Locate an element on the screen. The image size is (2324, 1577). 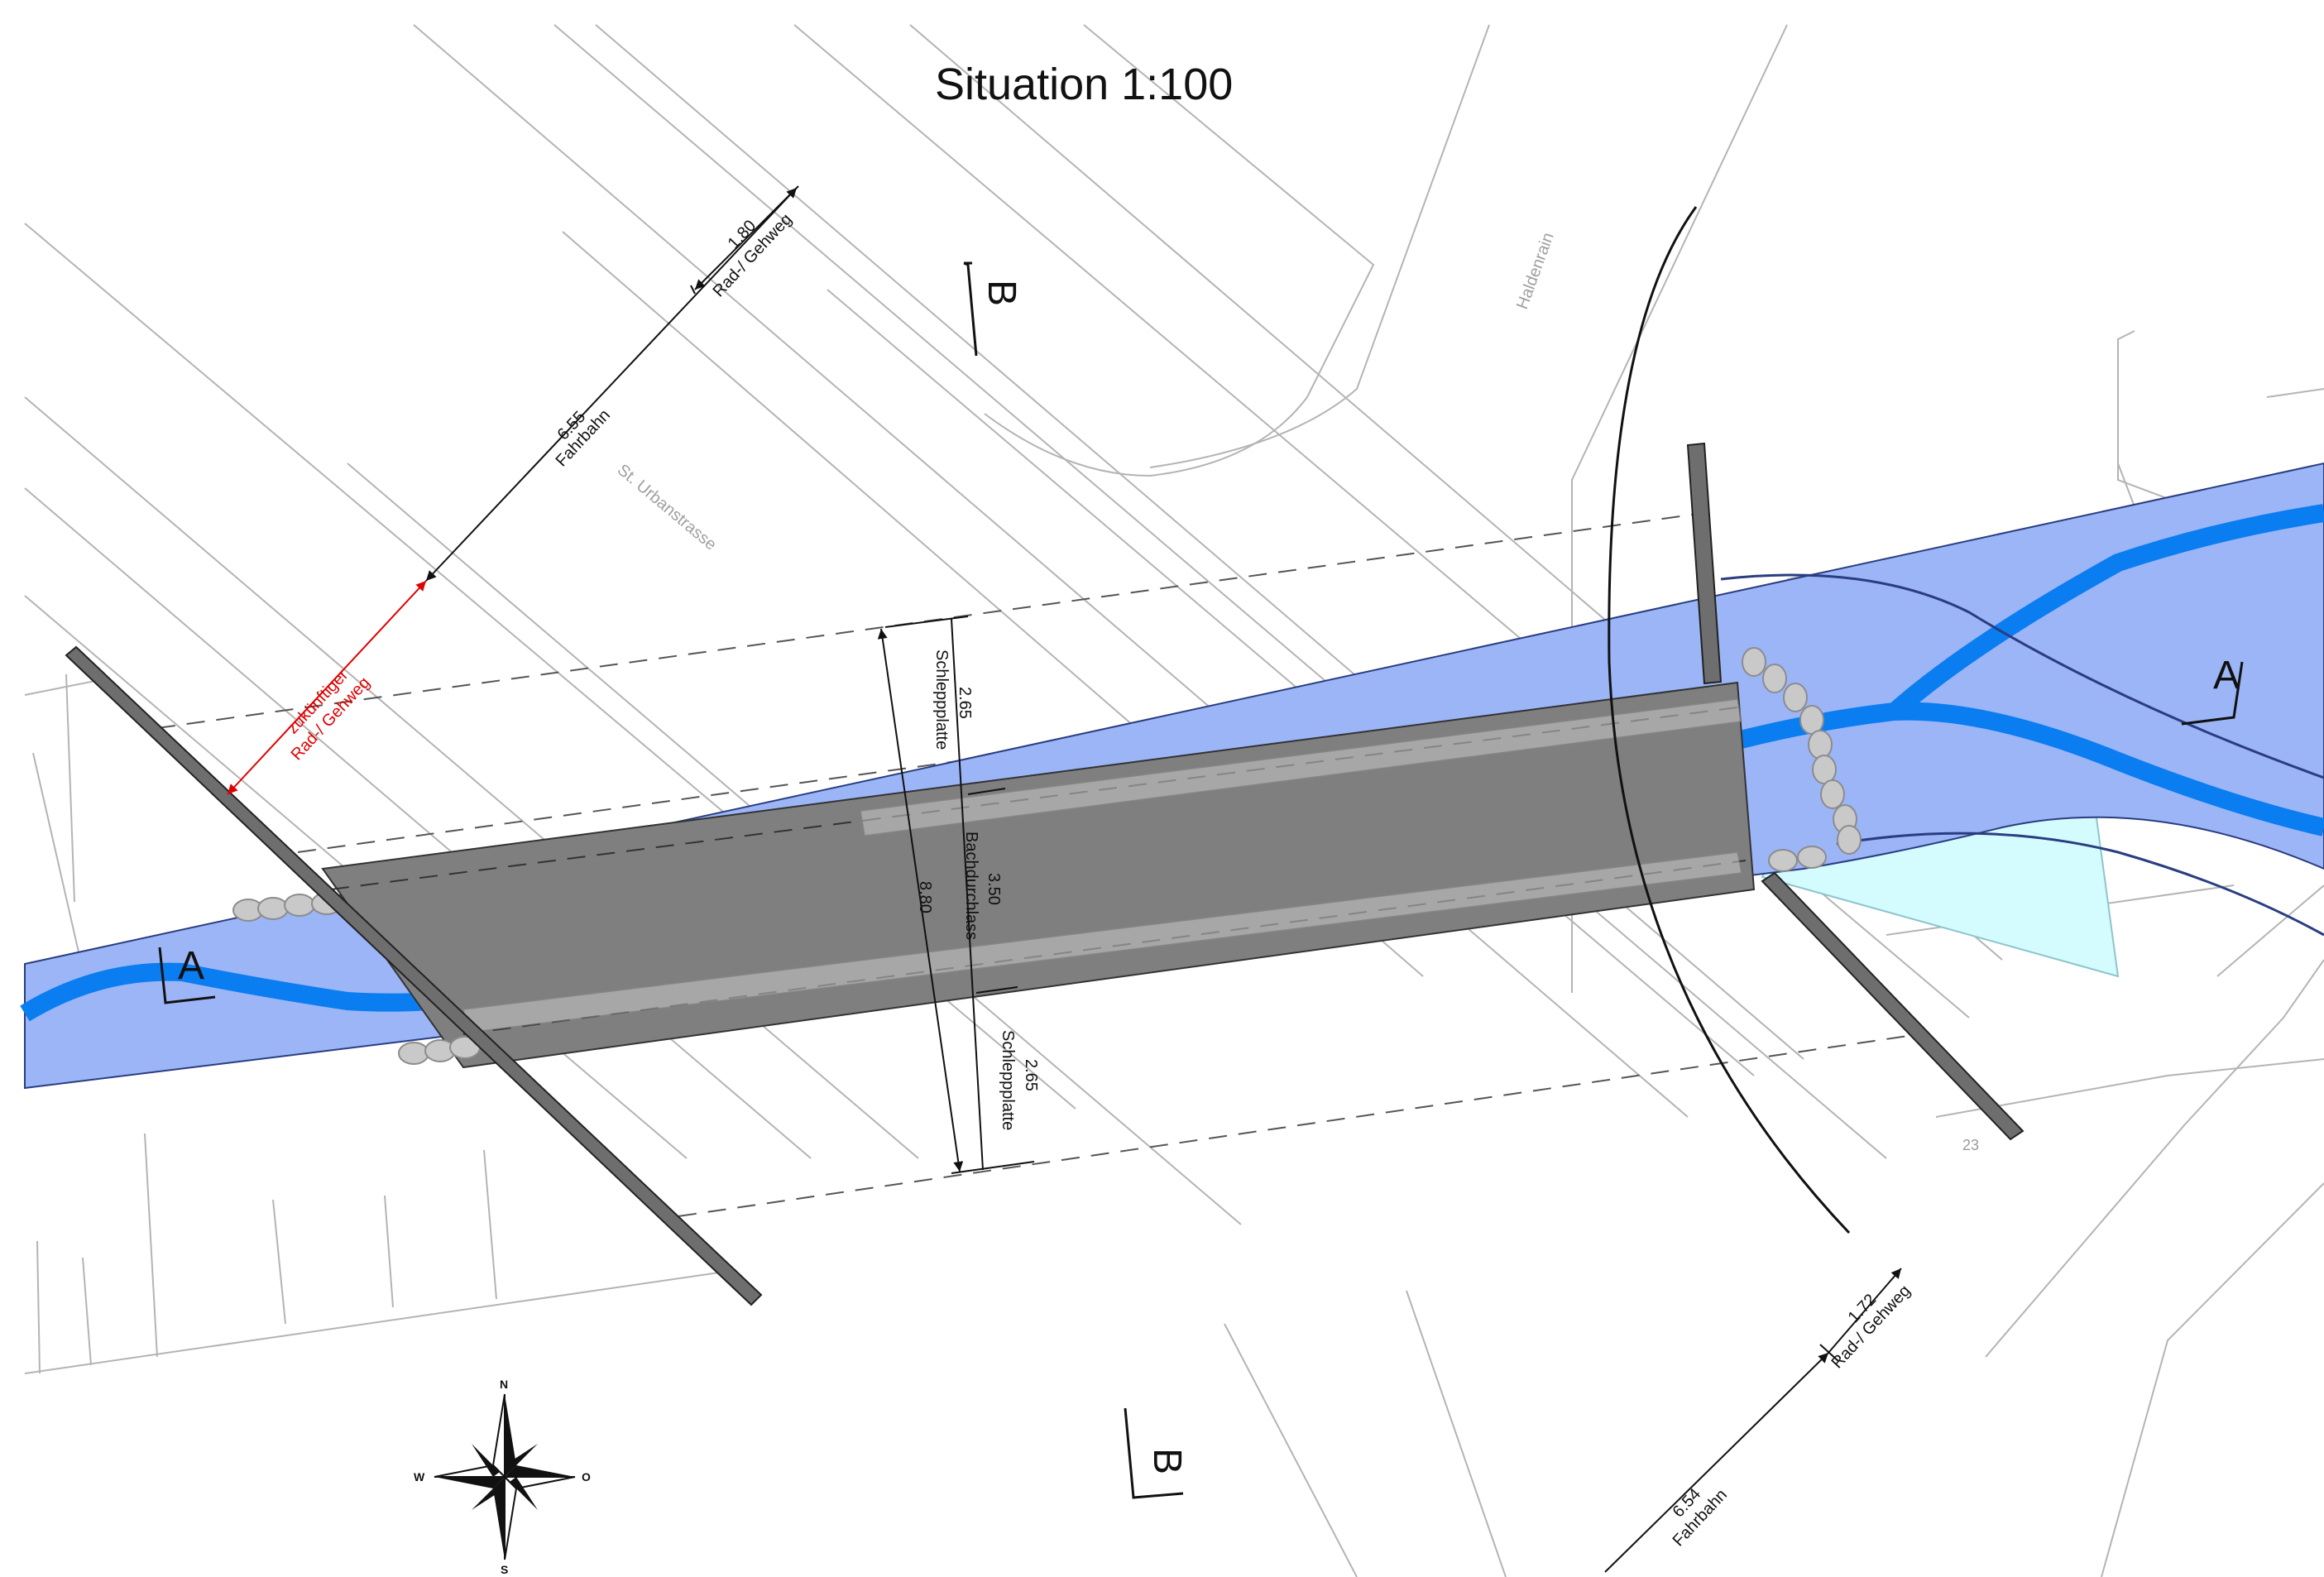
dimension-bottom is located at coordinates (1753, 1420).